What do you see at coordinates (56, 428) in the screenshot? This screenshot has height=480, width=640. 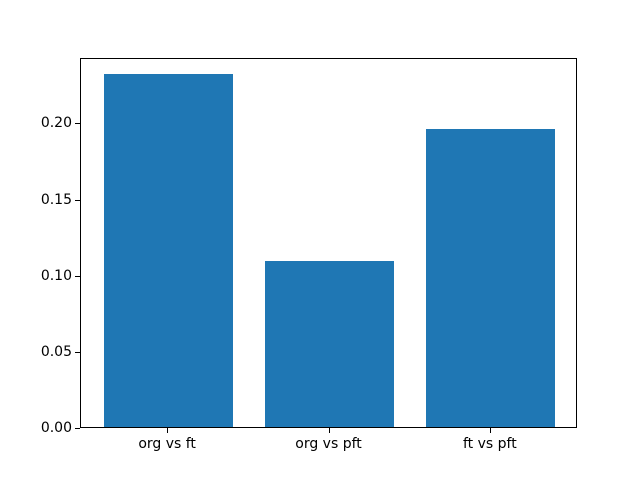 I see `y-axis-tick-label: 0.00` at bounding box center [56, 428].